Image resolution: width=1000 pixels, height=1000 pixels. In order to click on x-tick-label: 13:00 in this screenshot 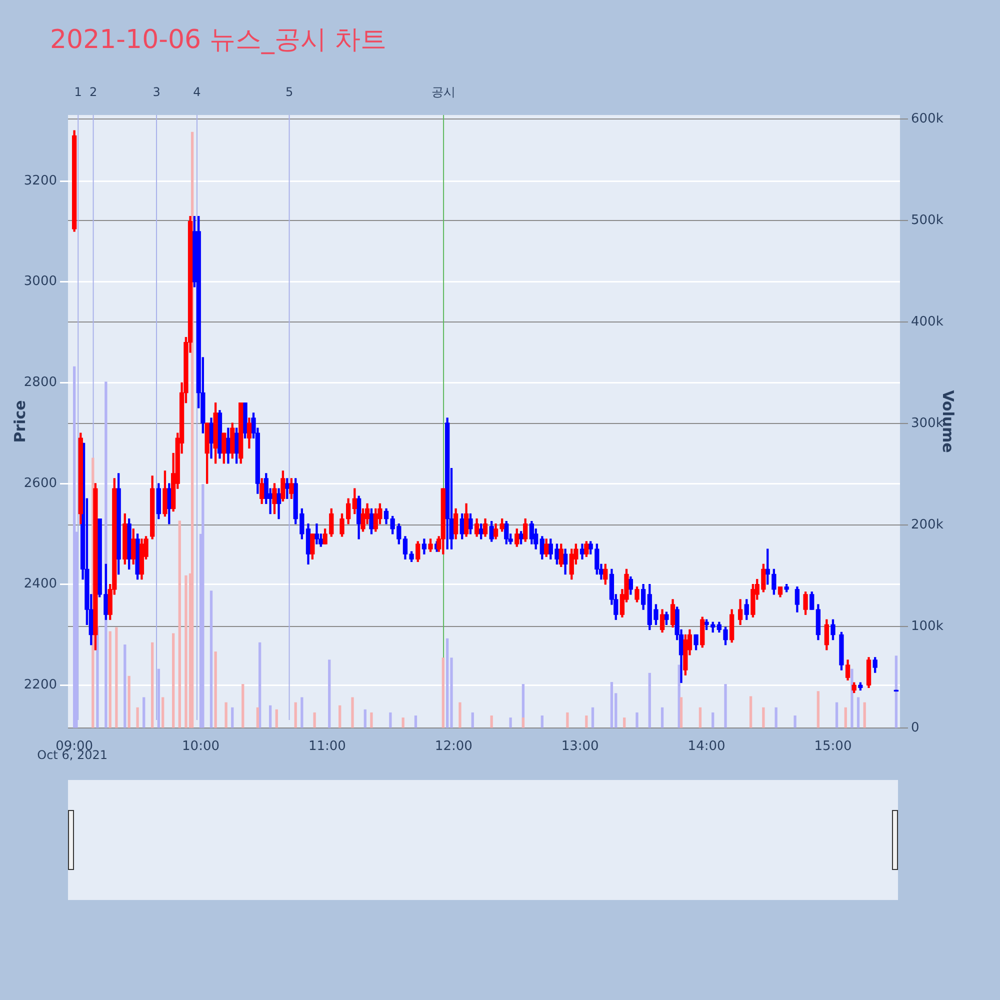, I will do `click(580, 746)`.